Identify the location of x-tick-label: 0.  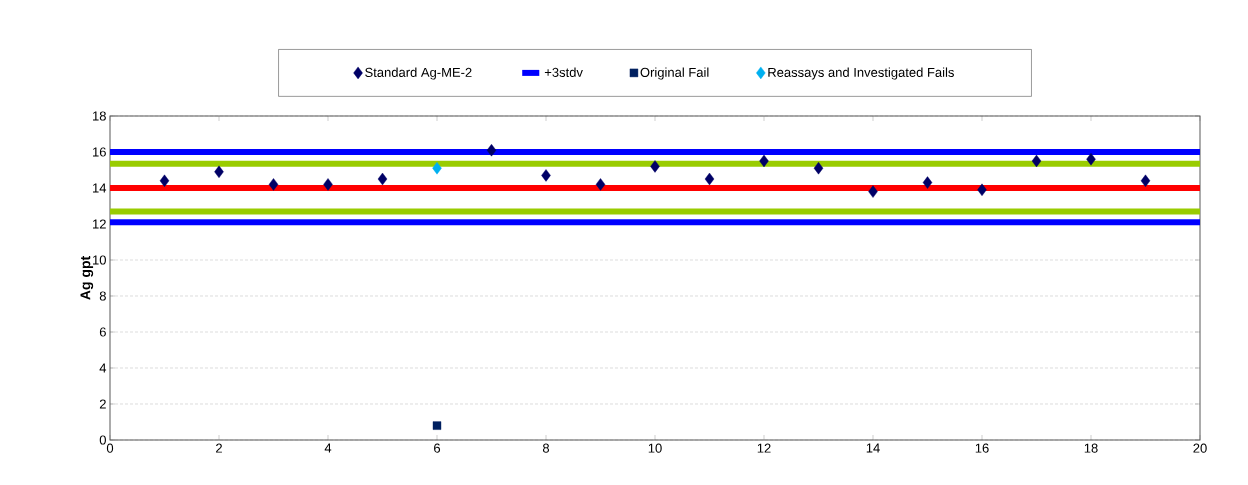
(110, 448).